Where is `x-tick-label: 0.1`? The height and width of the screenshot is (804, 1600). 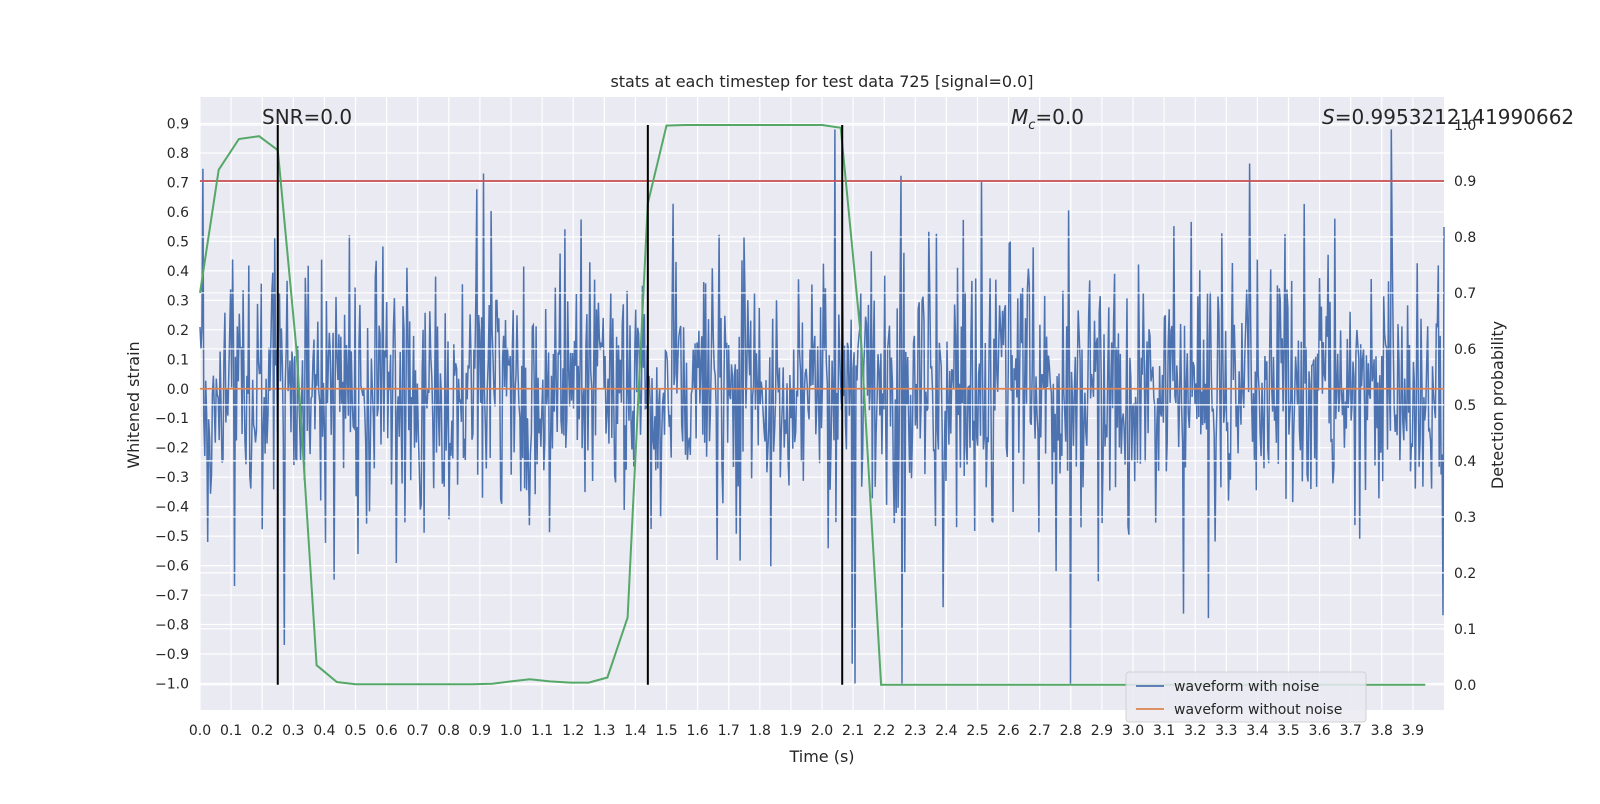
x-tick-label: 0.1 is located at coordinates (231, 731).